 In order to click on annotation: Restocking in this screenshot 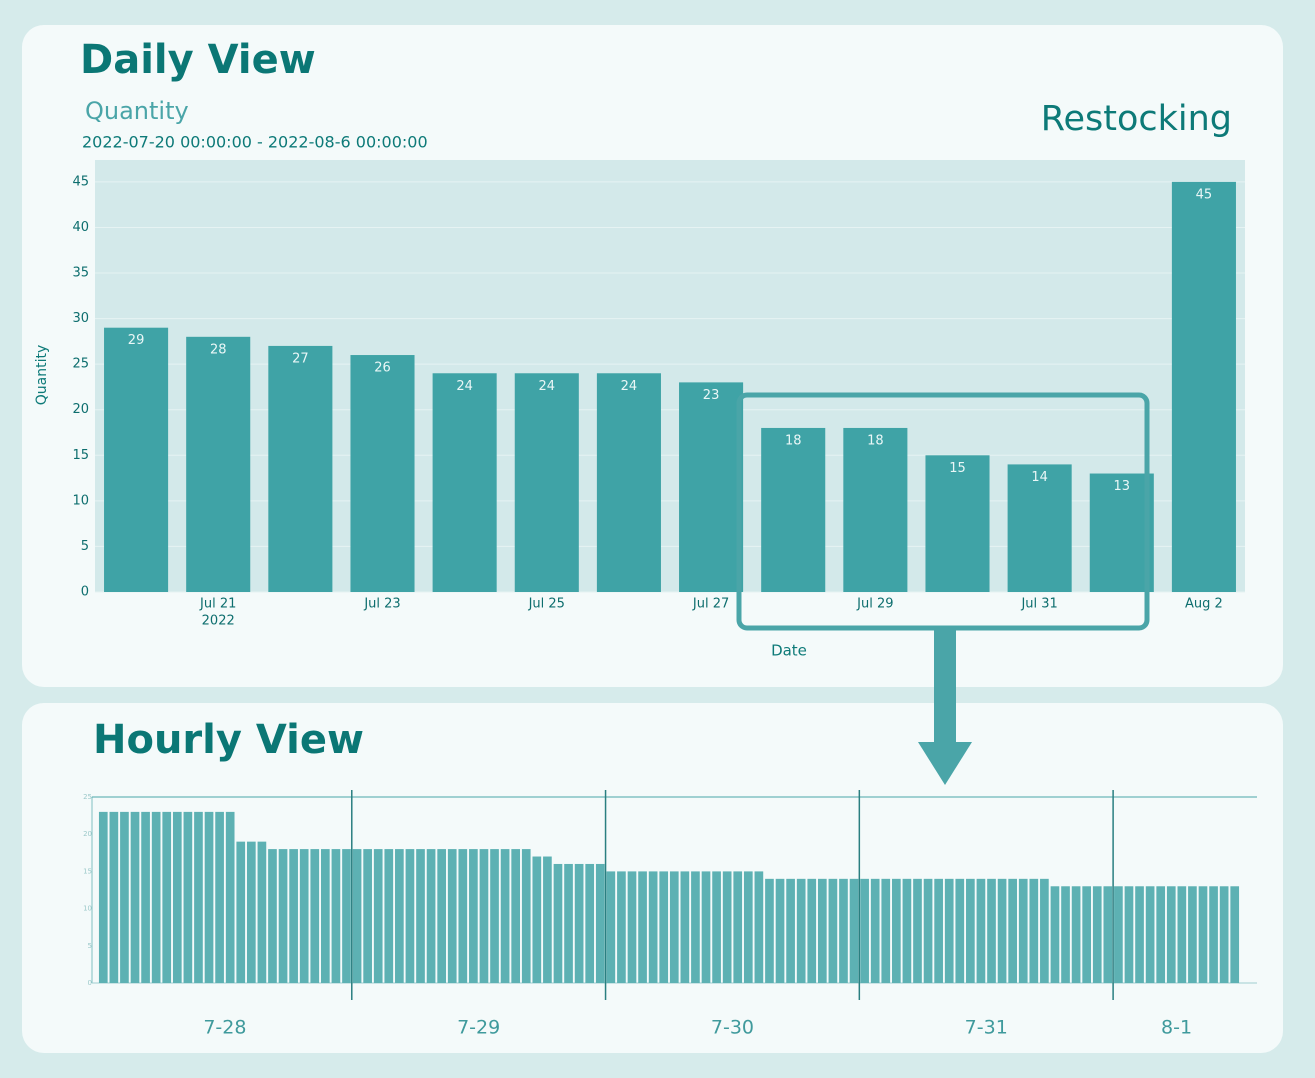, I will do `click(1136, 119)`.